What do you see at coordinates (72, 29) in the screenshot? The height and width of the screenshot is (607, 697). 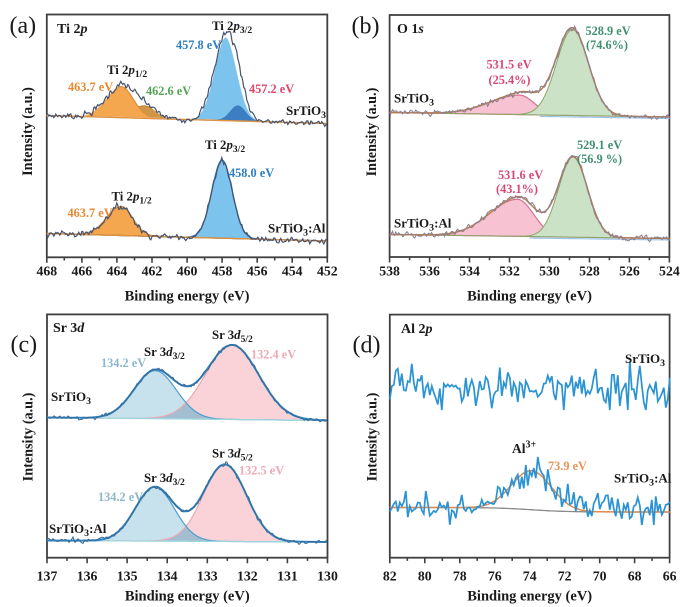 I see `svg-text: Ti 2p` at bounding box center [72, 29].